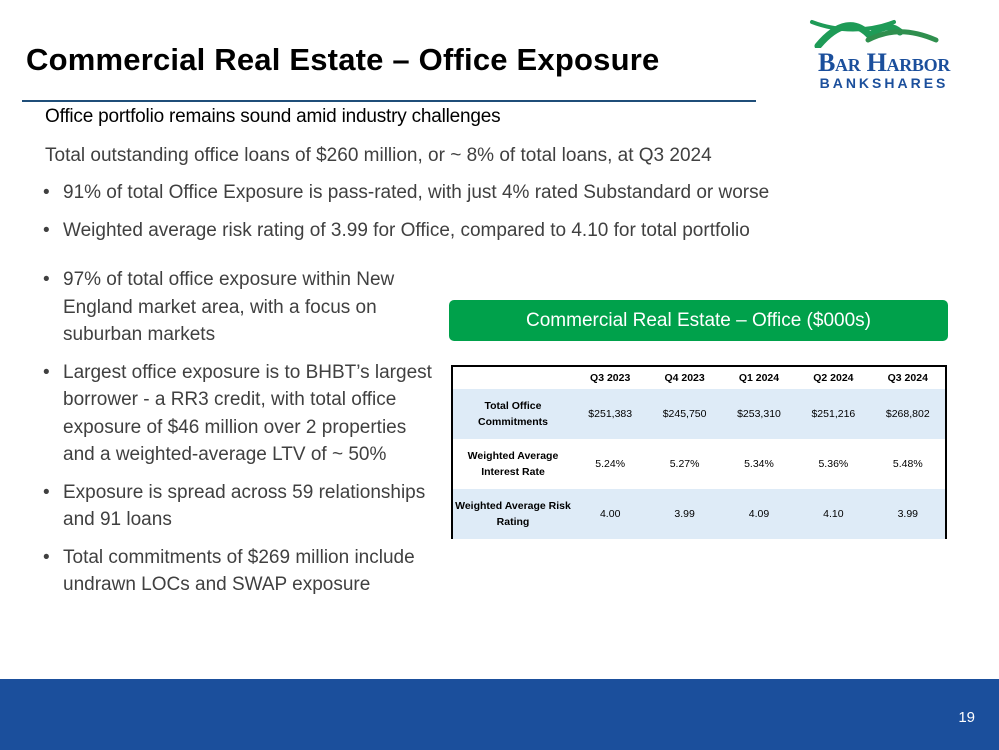  What do you see at coordinates (966, 717) in the screenshot?
I see `page-number: 19` at bounding box center [966, 717].